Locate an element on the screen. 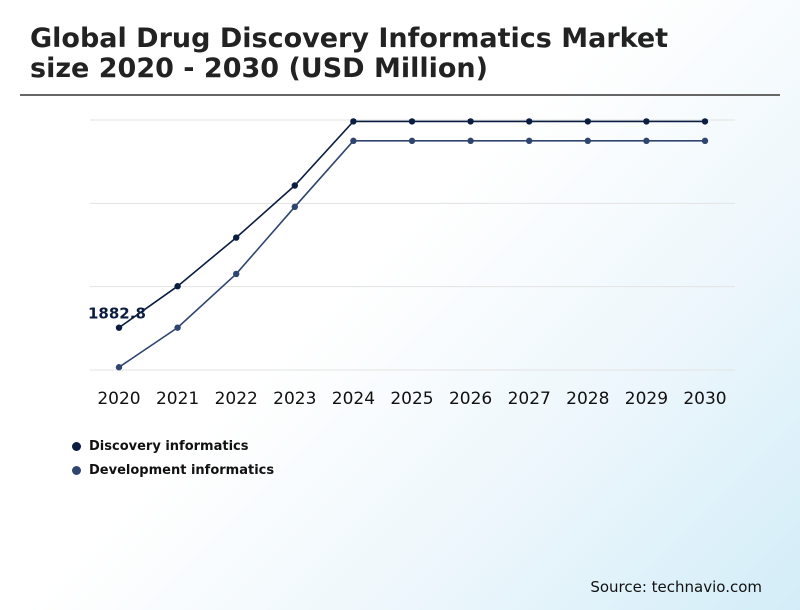  x-tick-label: 2024 is located at coordinates (353, 399).